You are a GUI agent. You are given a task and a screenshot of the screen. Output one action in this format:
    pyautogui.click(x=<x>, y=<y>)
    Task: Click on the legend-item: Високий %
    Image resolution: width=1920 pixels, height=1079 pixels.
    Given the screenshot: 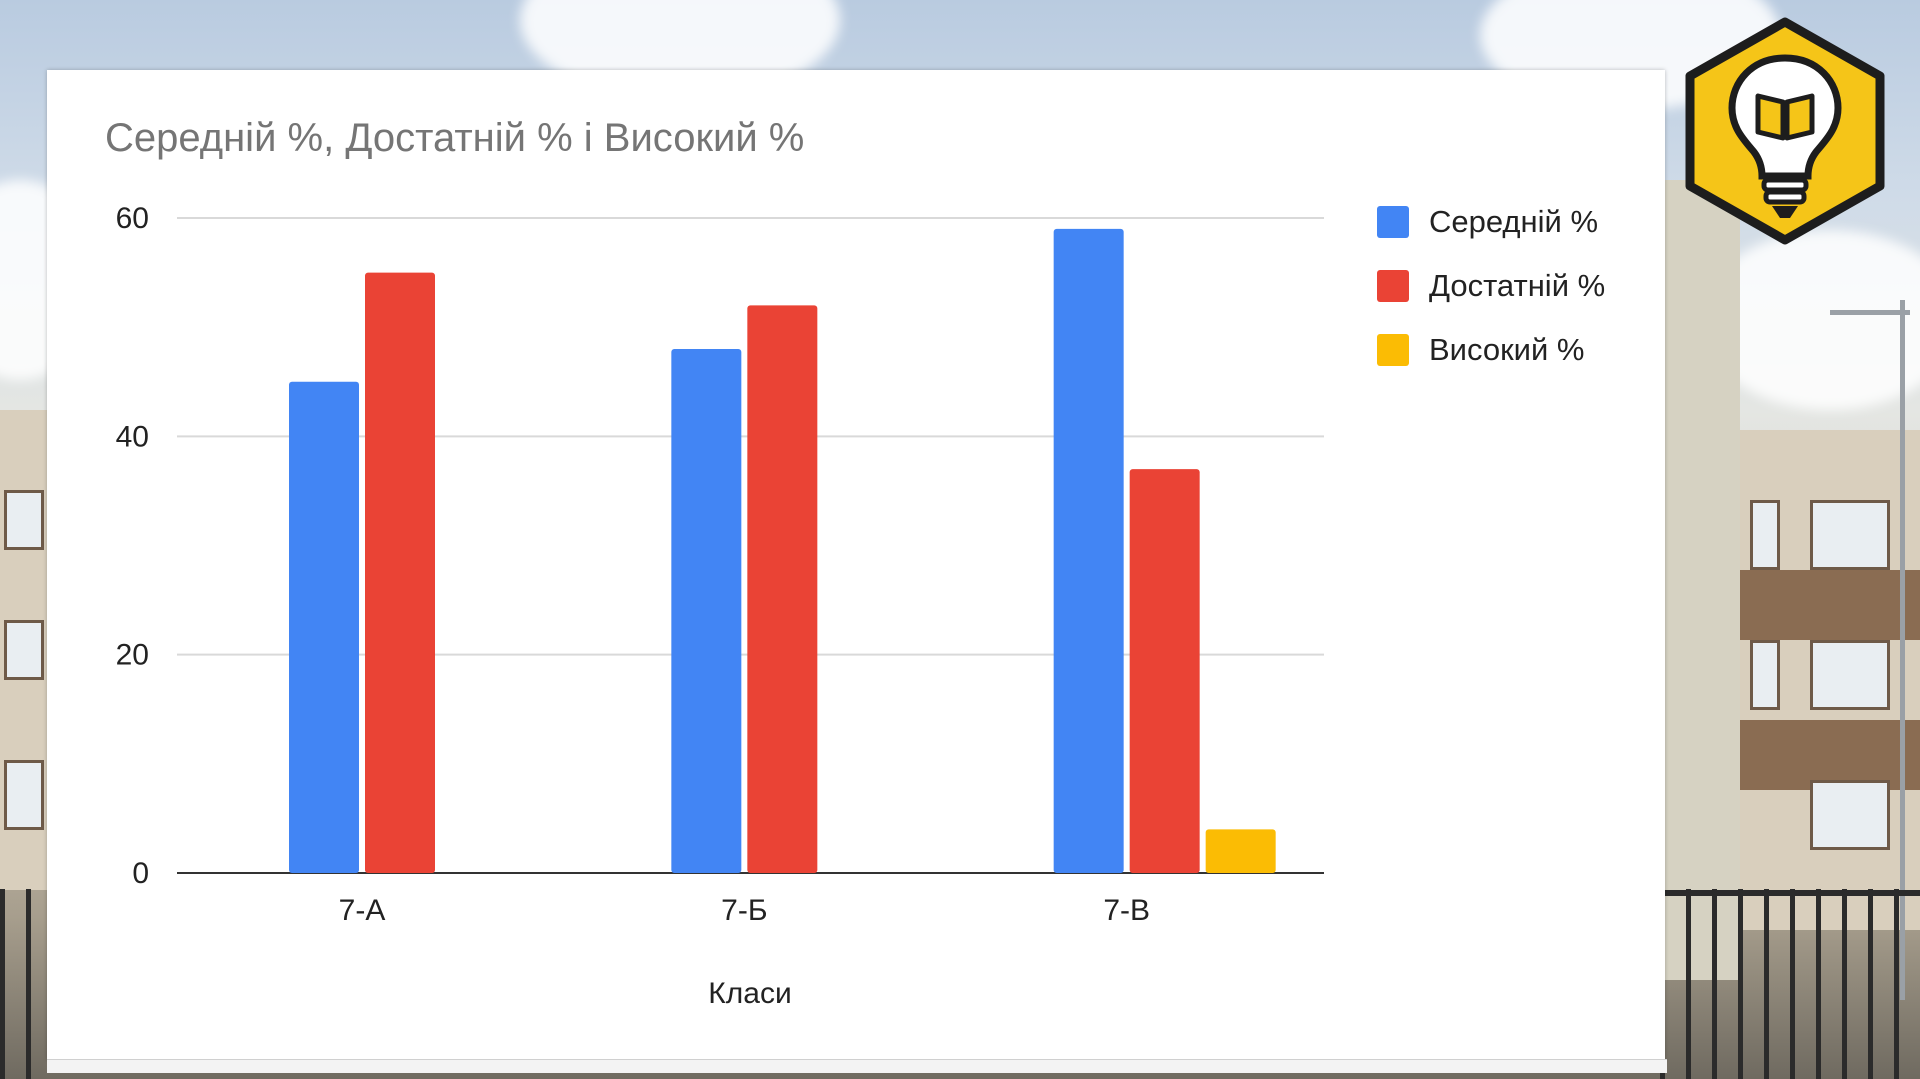 What is the action you would take?
    pyautogui.click(x=1491, y=350)
    